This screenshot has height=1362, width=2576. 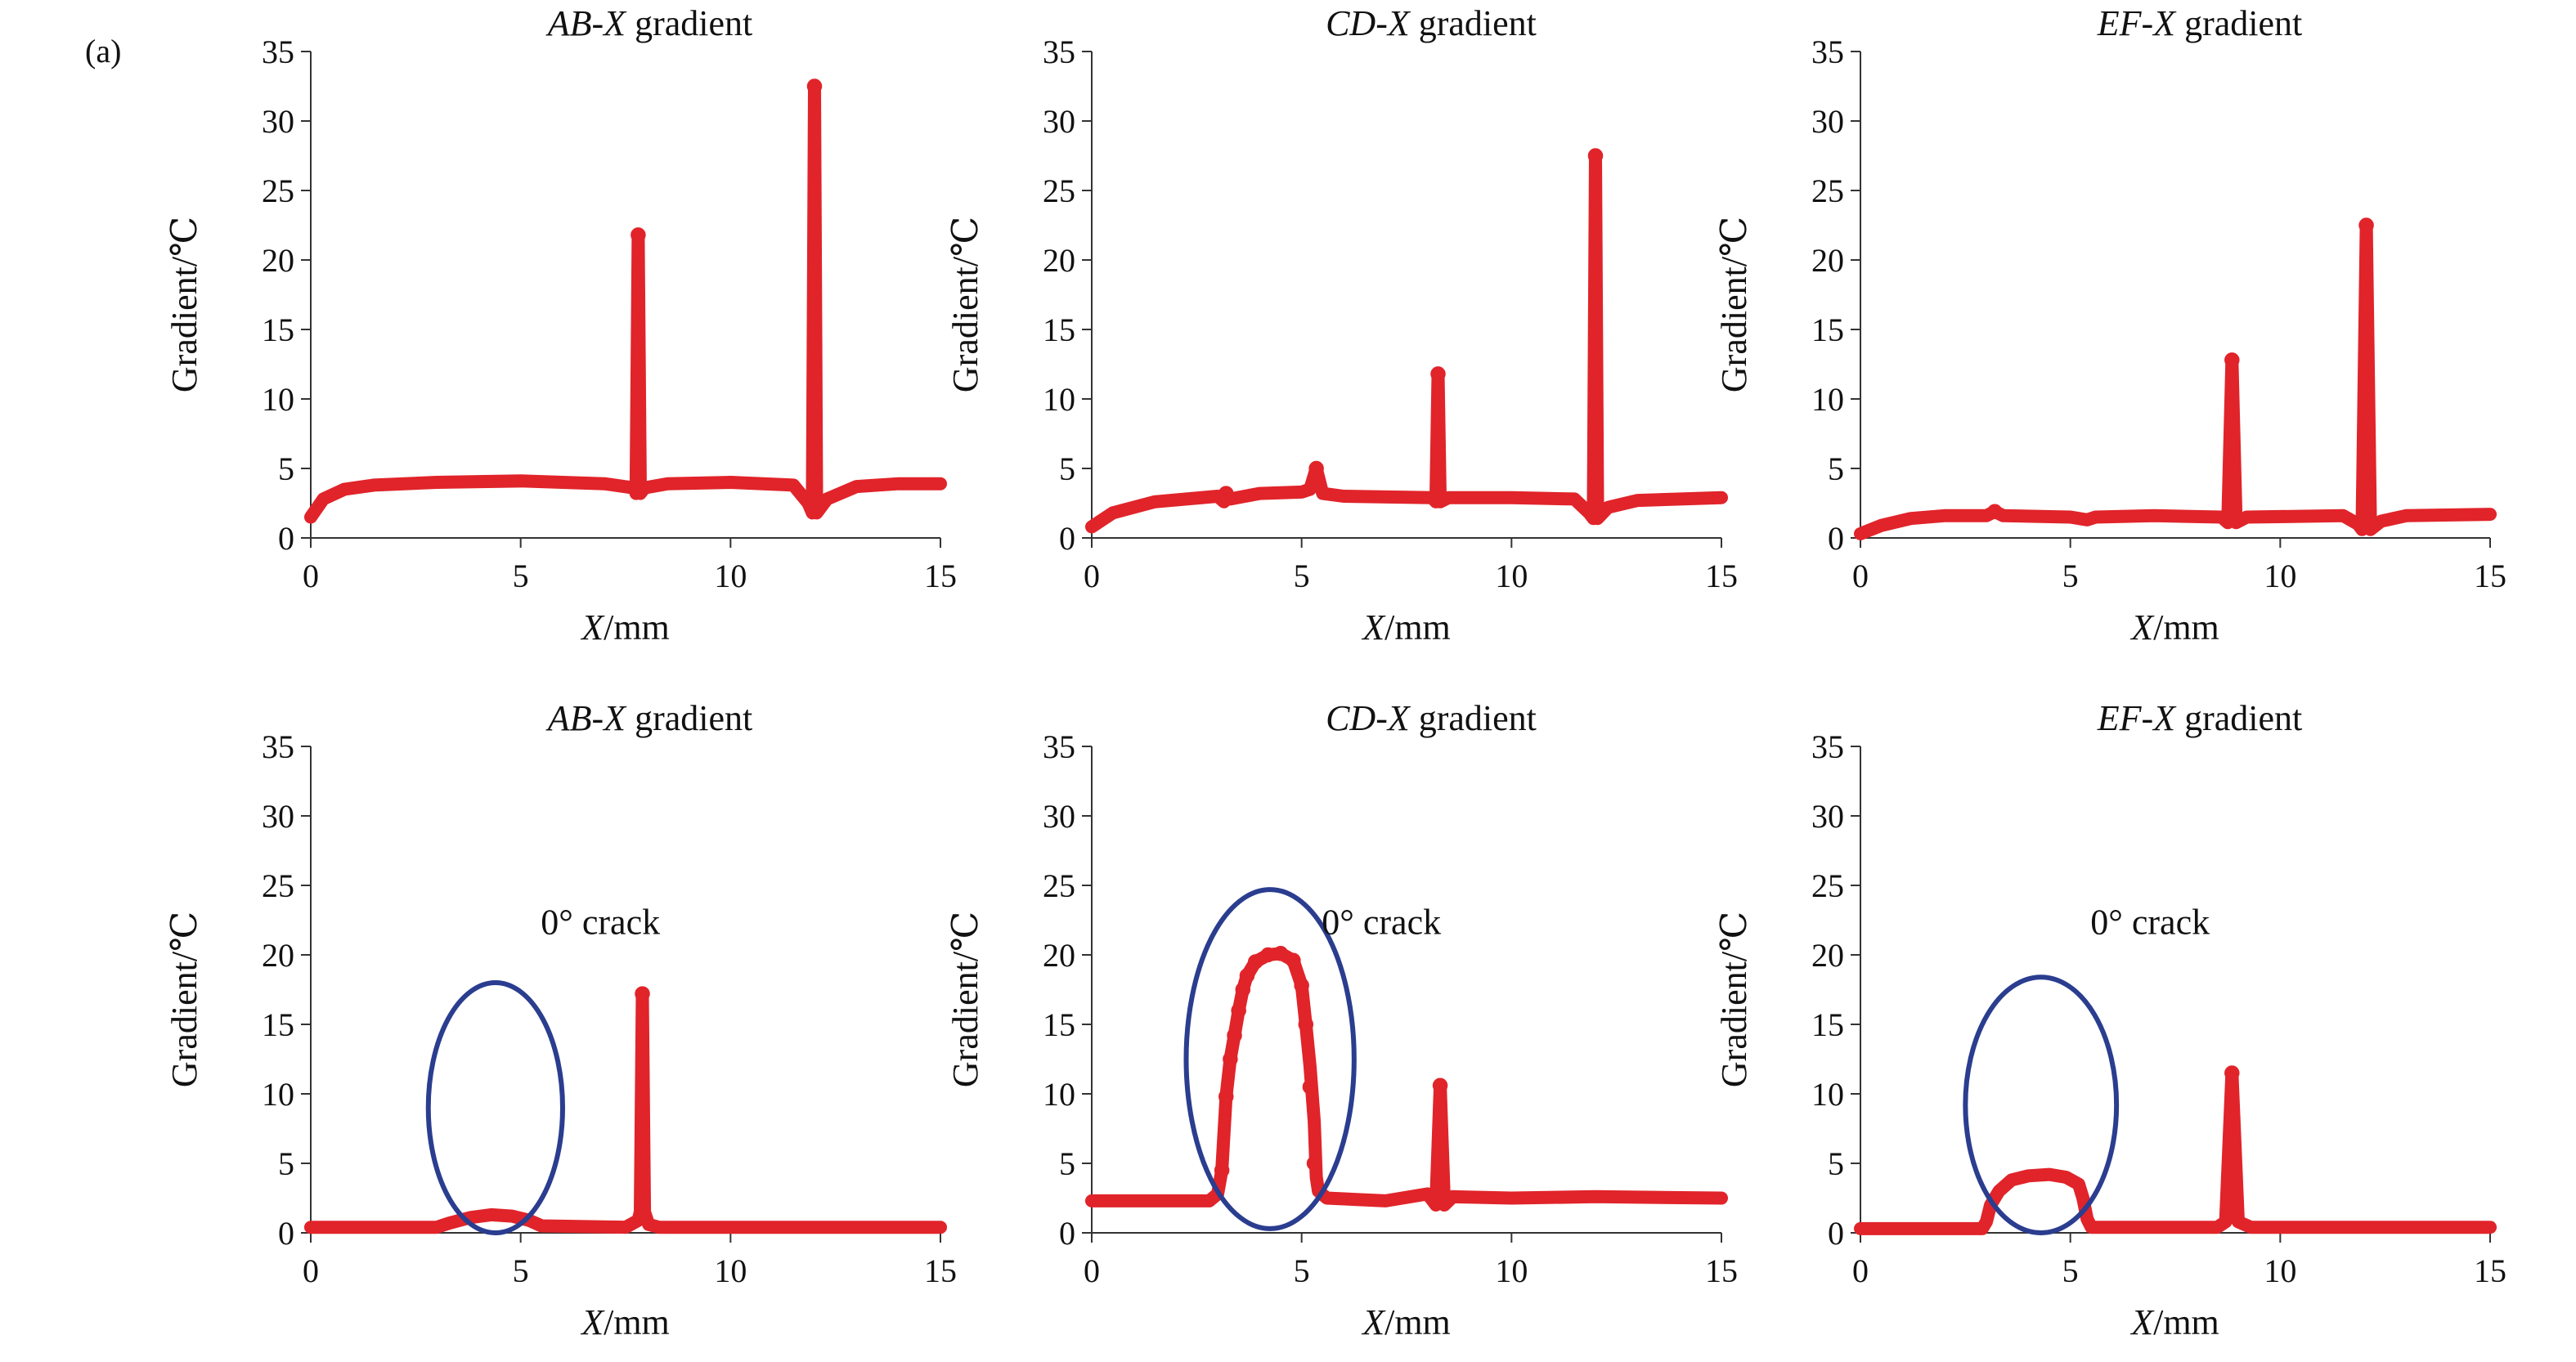 What do you see at coordinates (103, 51) in the screenshot?
I see `figure-label: (a)` at bounding box center [103, 51].